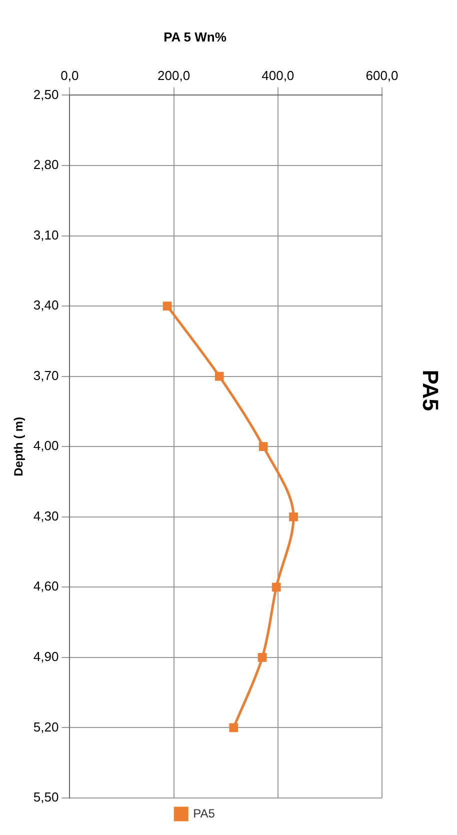 This screenshot has height=835, width=457. Describe the element at coordinates (204, 813) in the screenshot. I see `legend-label: PA5` at that location.